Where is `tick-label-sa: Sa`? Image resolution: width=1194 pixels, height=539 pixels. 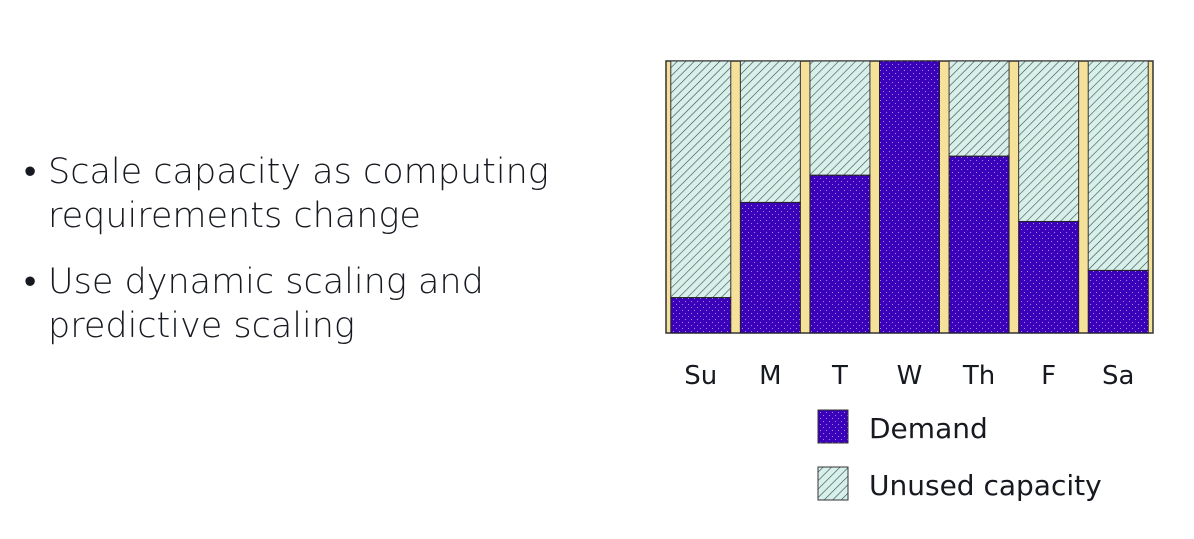 tick-label-sa: Sa is located at coordinates (1118, 376).